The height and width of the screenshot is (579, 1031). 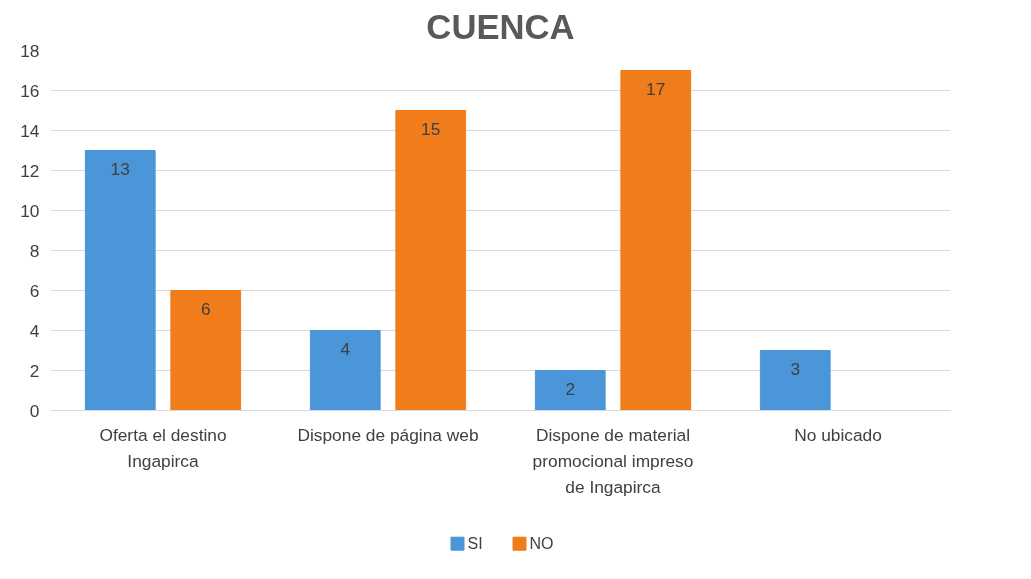 I want to click on data-label: 17, so click(x=656, y=88).